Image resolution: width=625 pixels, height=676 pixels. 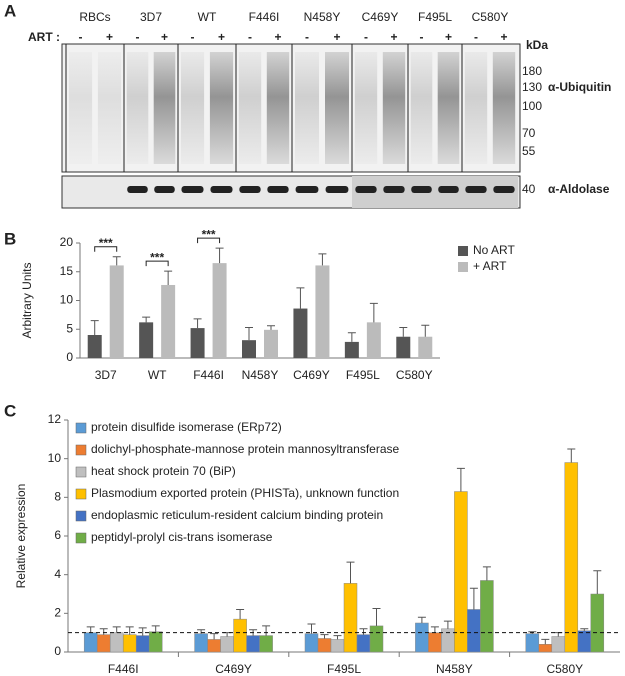 I want to click on x-tick-label: F495L, so click(x=344, y=669).